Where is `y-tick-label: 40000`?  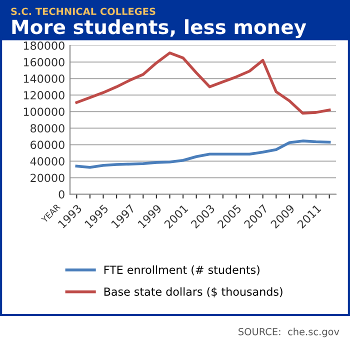
y-tick-label: 40000 is located at coordinates (47, 161).